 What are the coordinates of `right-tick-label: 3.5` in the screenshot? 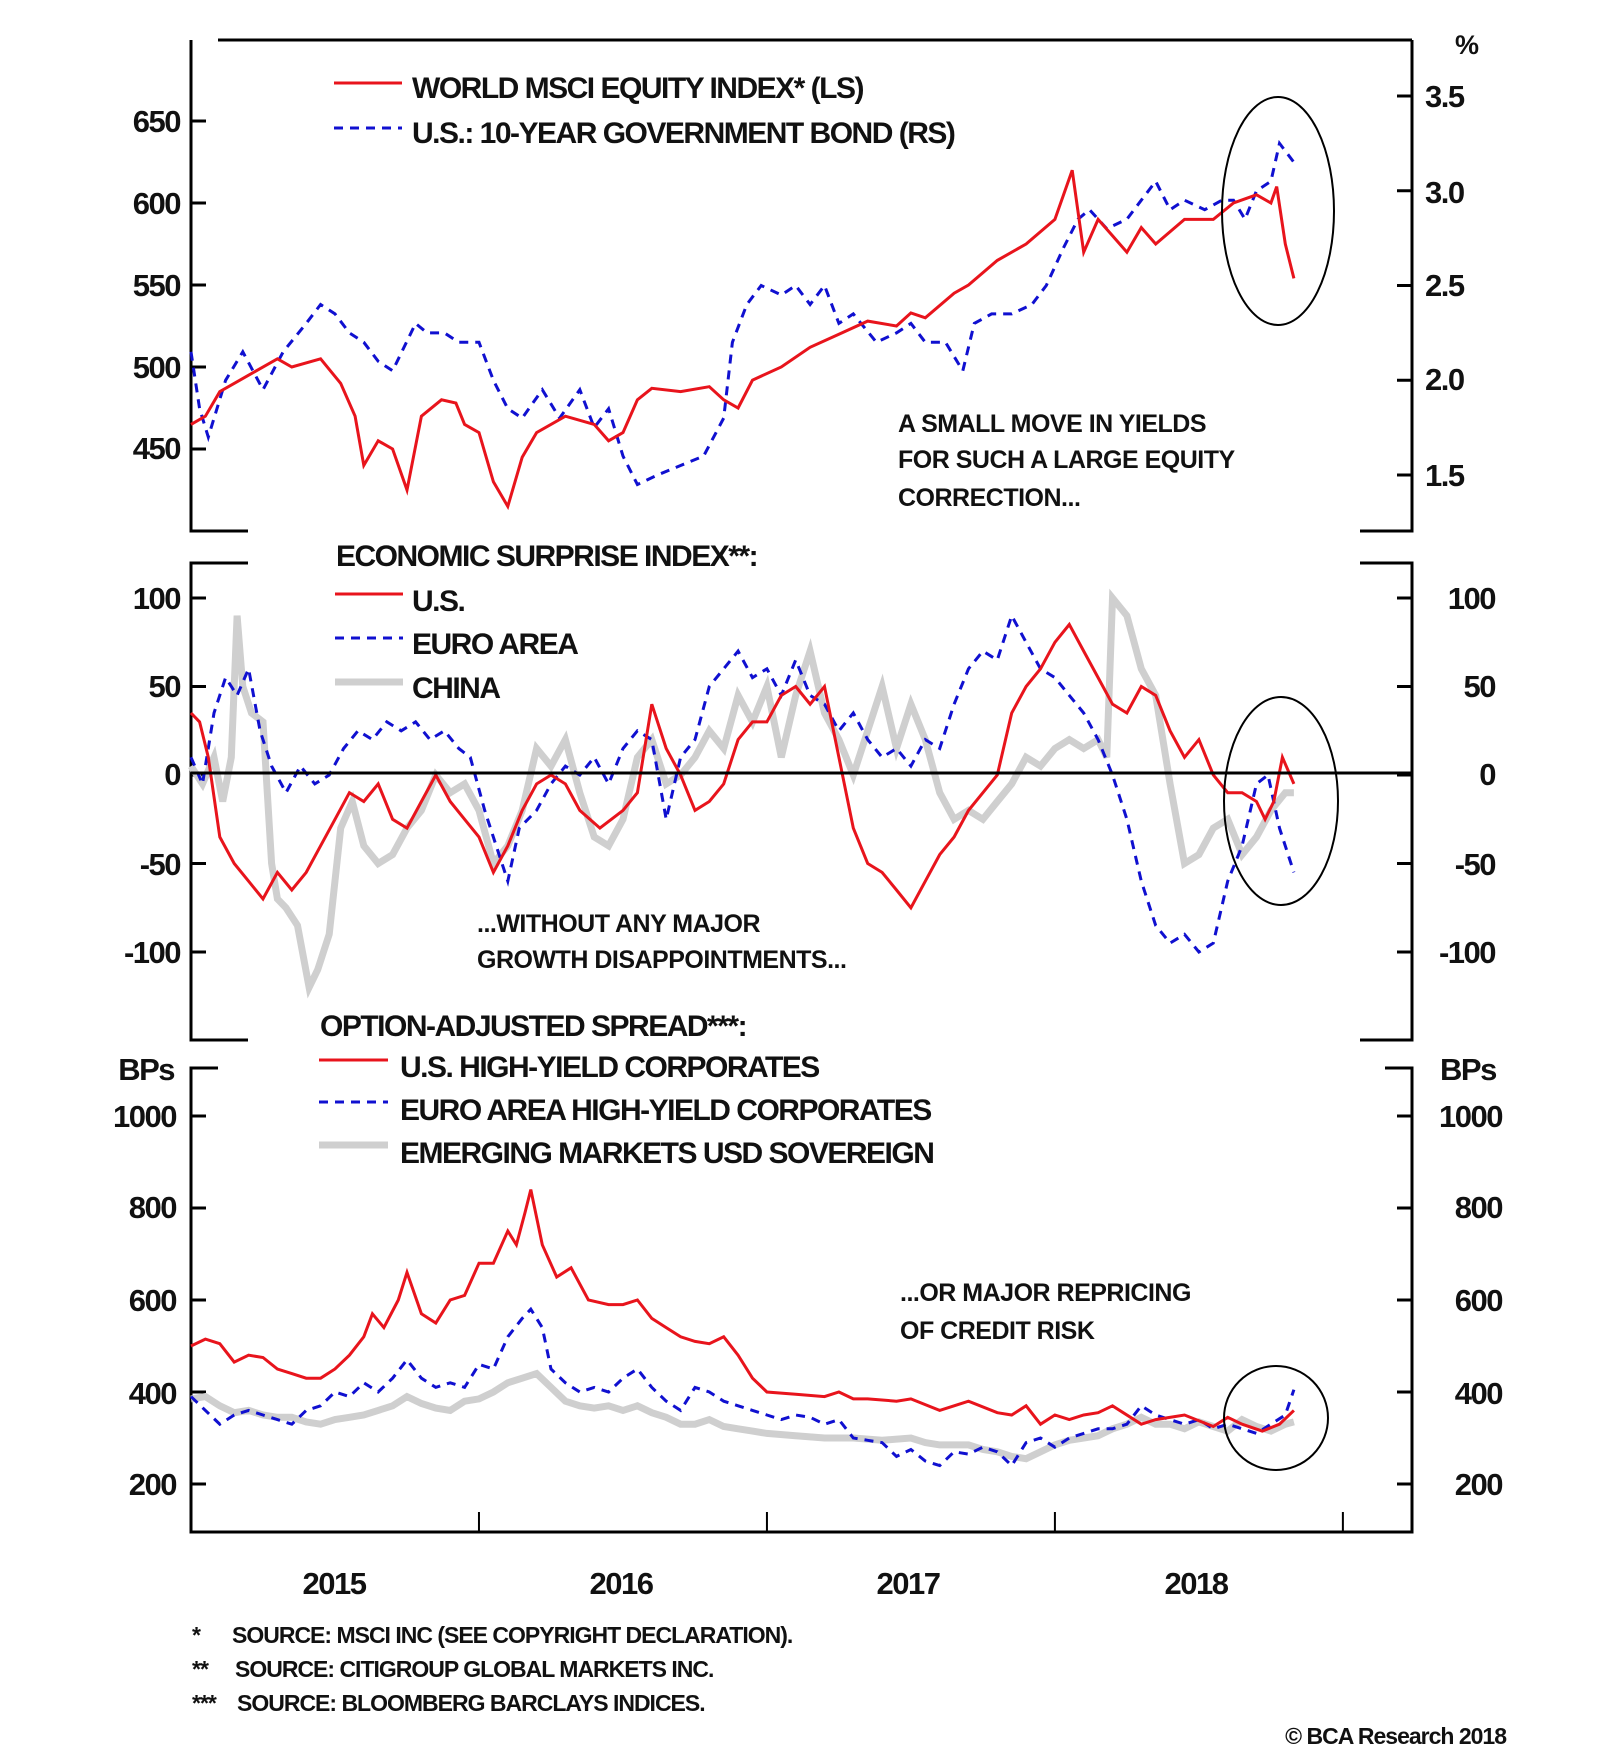 It's located at (1445, 96).